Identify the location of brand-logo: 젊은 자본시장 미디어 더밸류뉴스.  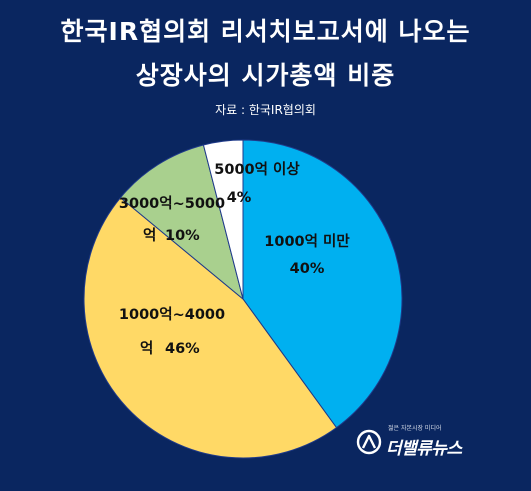
(426, 443).